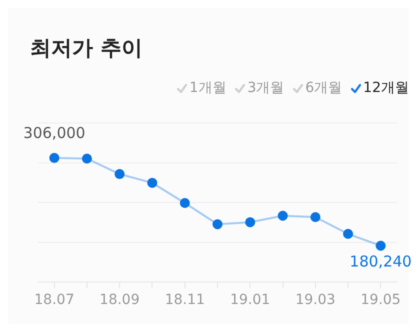 This screenshot has width=417, height=332. What do you see at coordinates (380, 300) in the screenshot?
I see `x-tick-label: 19.05` at bounding box center [380, 300].